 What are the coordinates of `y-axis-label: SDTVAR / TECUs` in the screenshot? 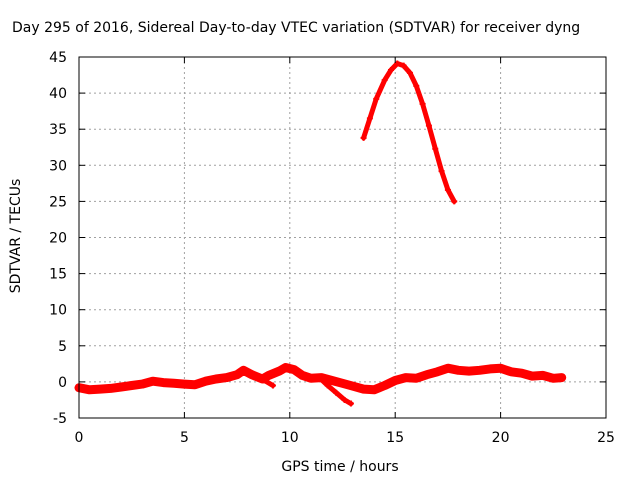 It's located at (16, 236).